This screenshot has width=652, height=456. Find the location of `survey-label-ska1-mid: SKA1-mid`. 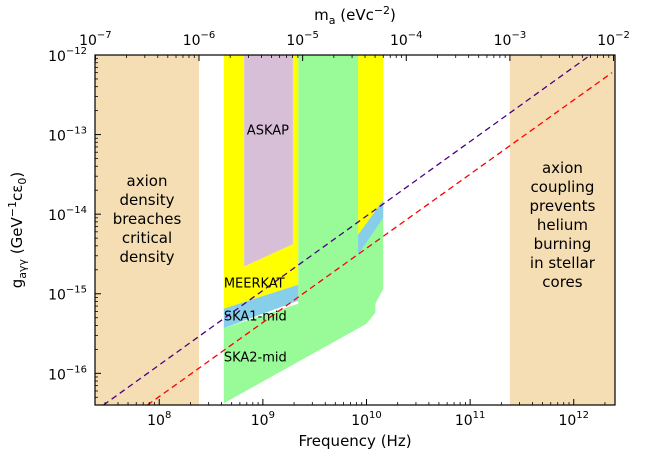

survey-label-ska1-mid: SKA1-mid is located at coordinates (255, 317).